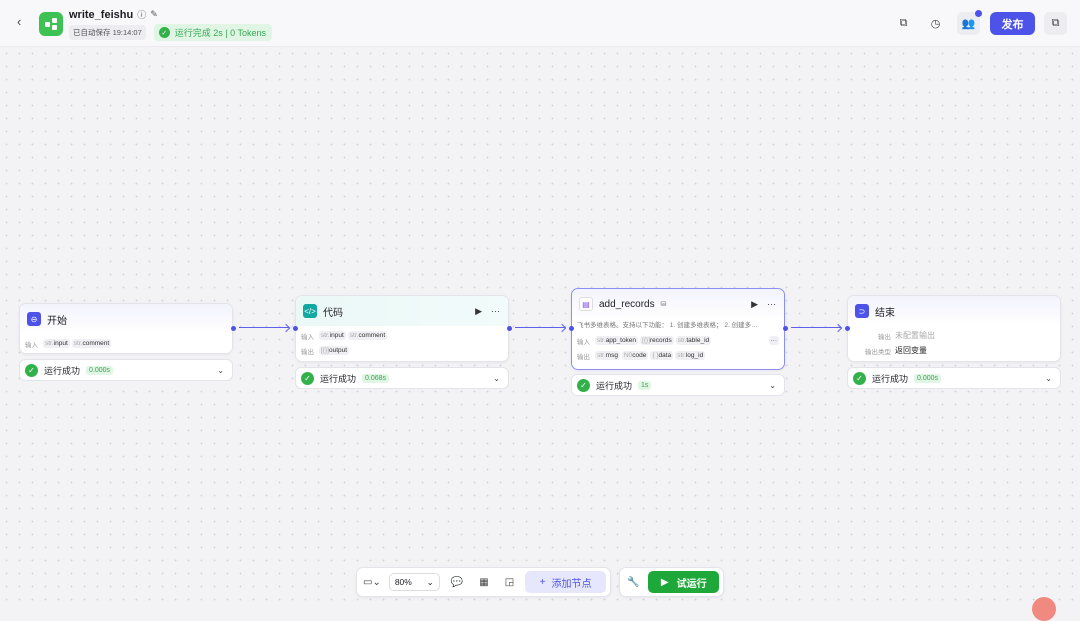 Image resolution: width=1080 pixels, height=621 pixels. Describe the element at coordinates (414, 582) in the screenshot. I see `zoom-select: 80% ⌄` at that location.